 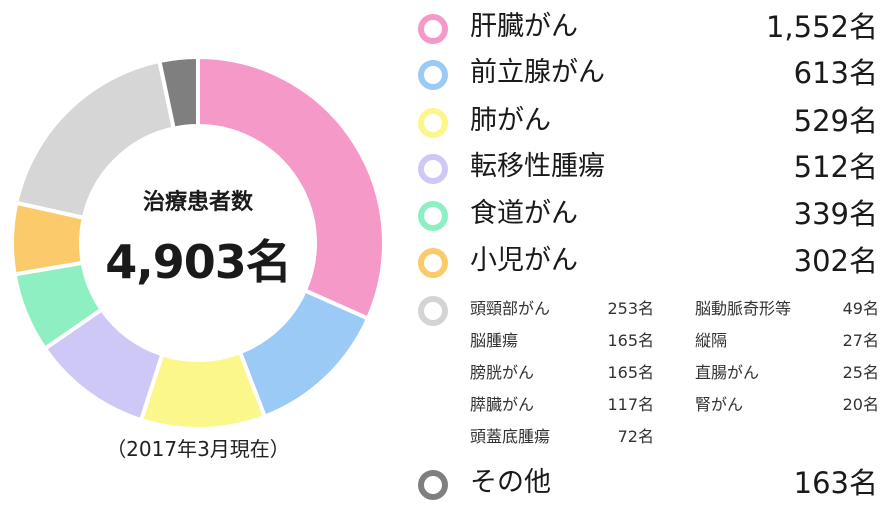 What do you see at coordinates (787, 340) in the screenshot?
I see `legend-small-item: 縦隔 27名` at bounding box center [787, 340].